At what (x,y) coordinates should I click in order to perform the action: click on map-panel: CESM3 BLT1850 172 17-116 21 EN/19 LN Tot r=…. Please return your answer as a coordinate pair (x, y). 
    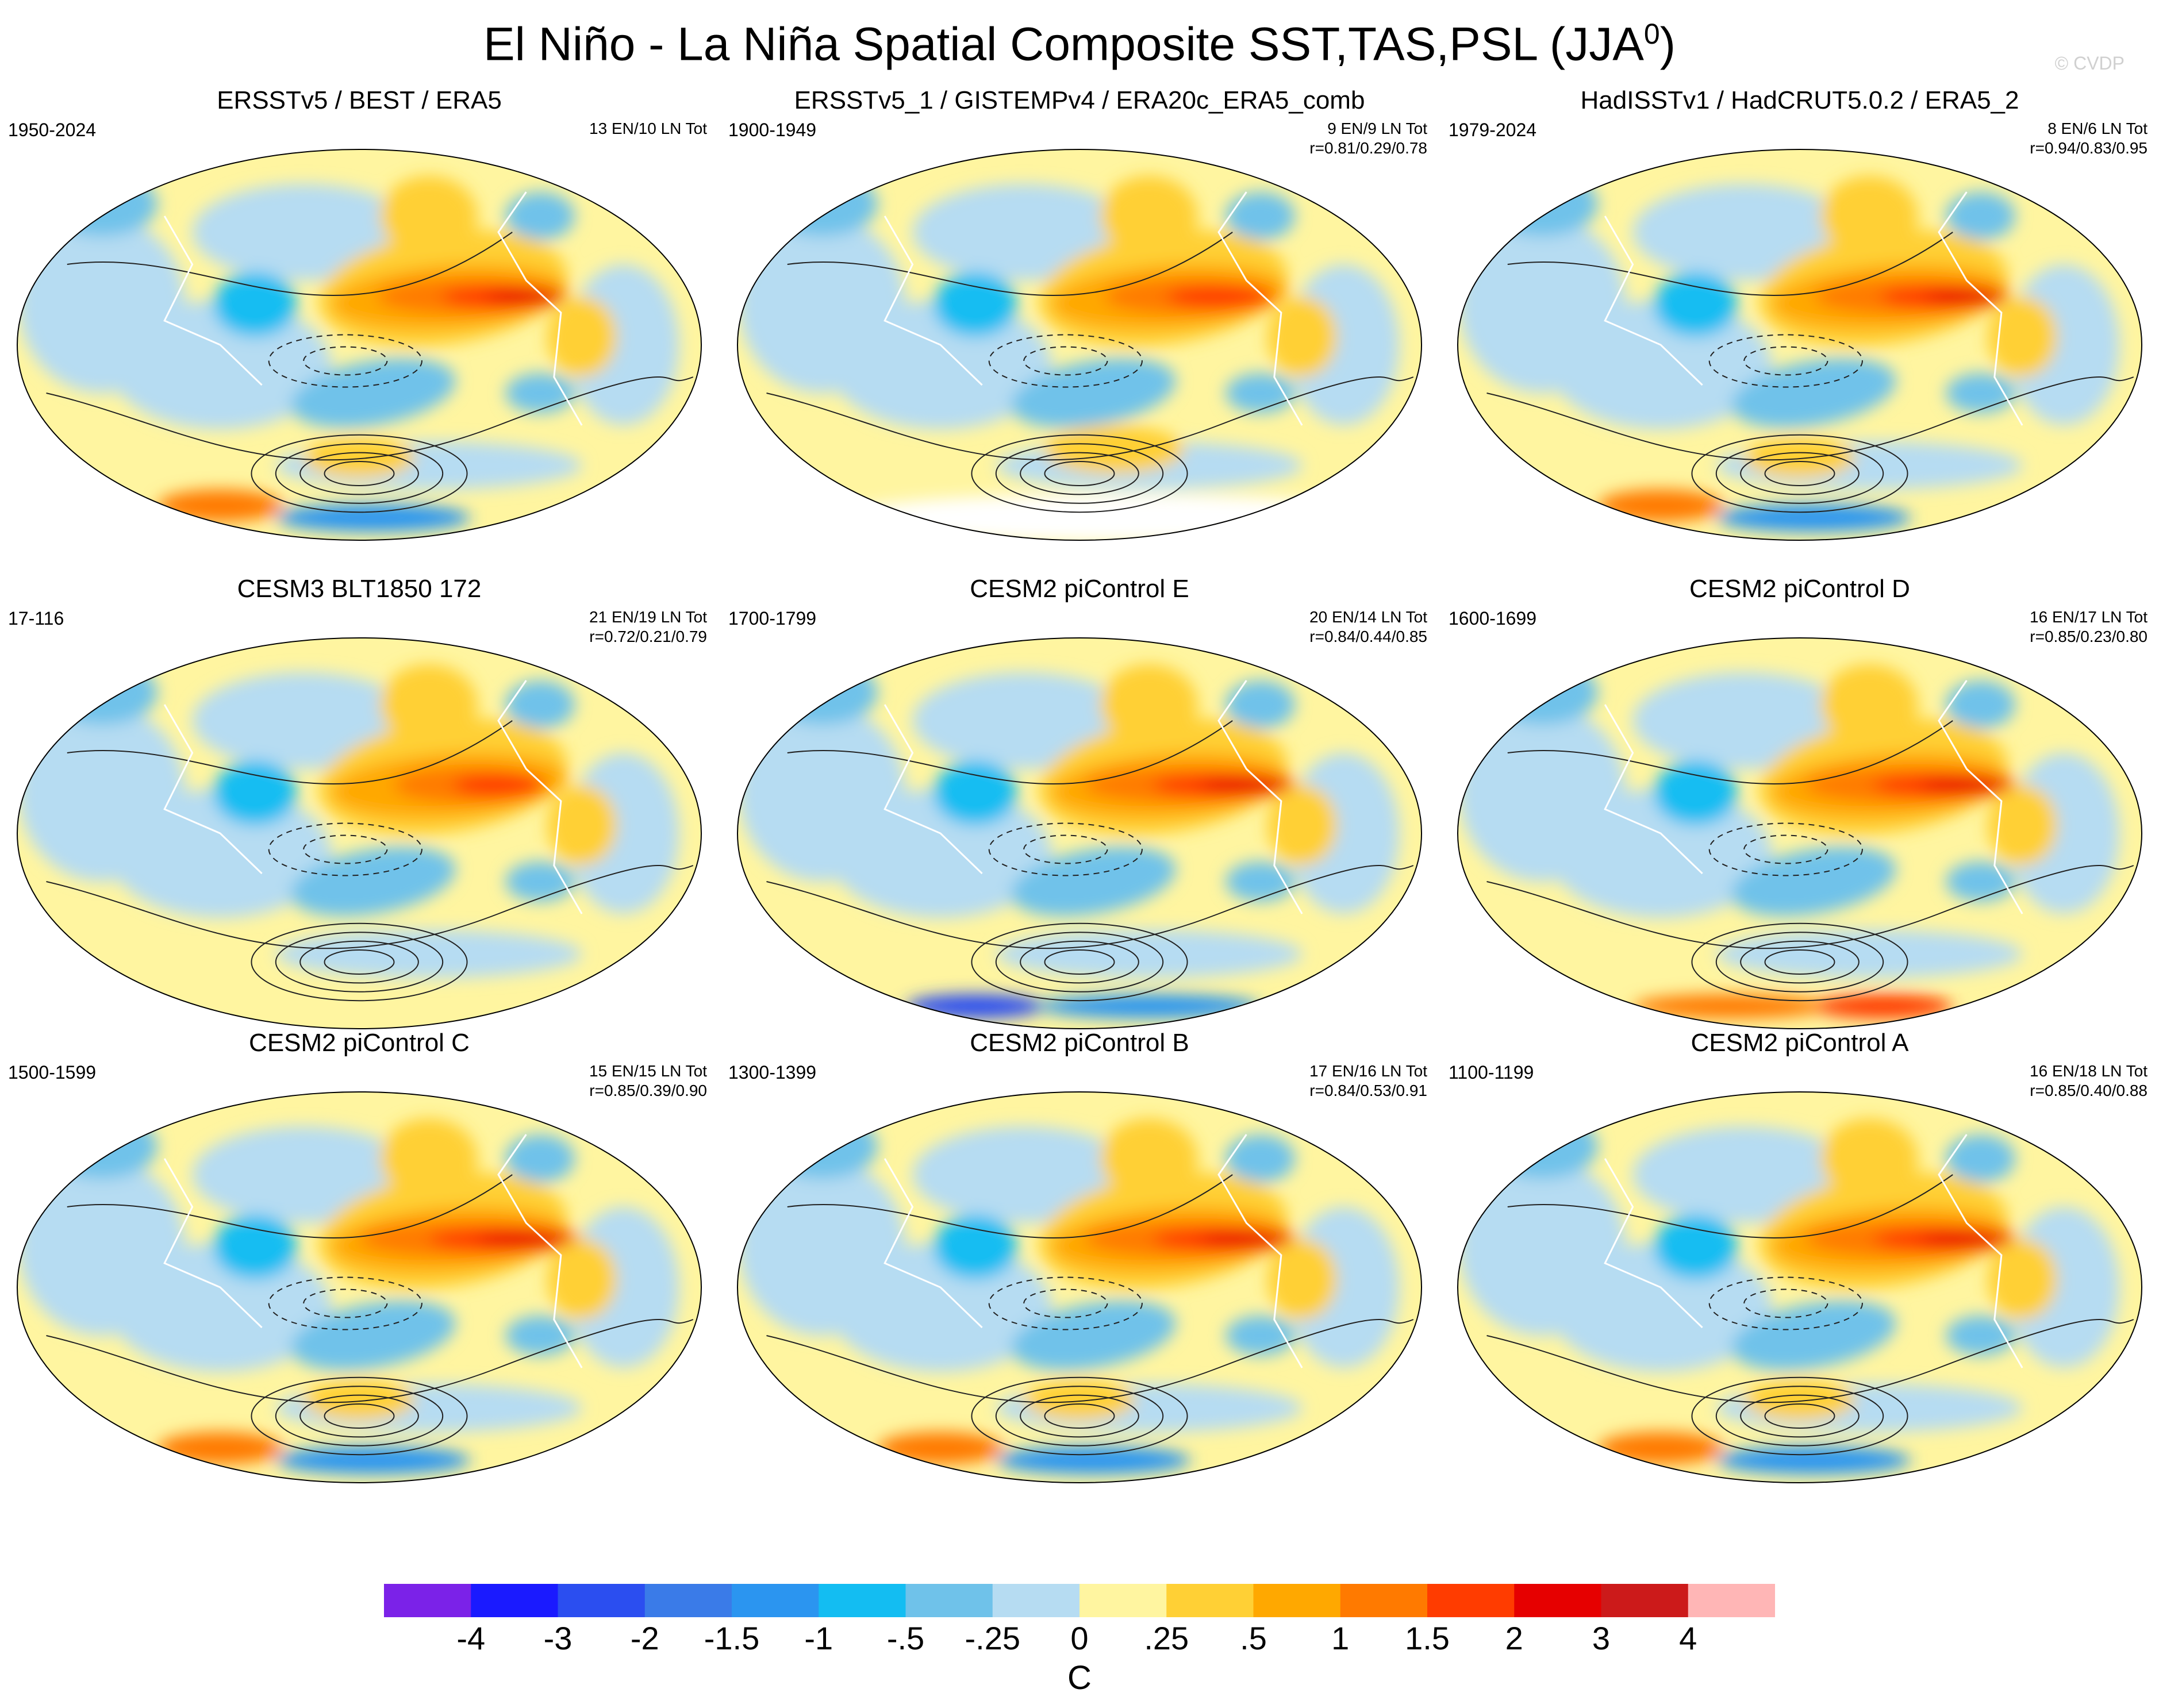
    Looking at the image, I should click on (359, 804).